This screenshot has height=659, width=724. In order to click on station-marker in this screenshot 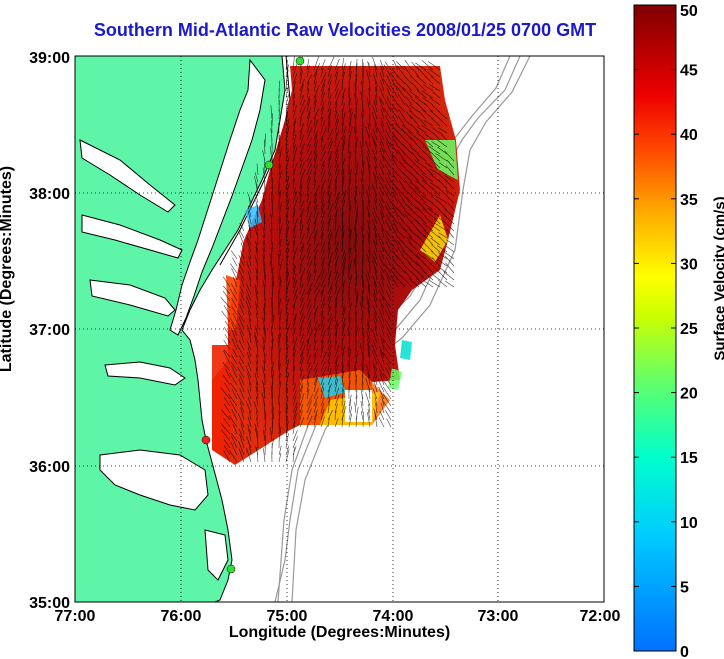, I will do `click(206, 440)`.